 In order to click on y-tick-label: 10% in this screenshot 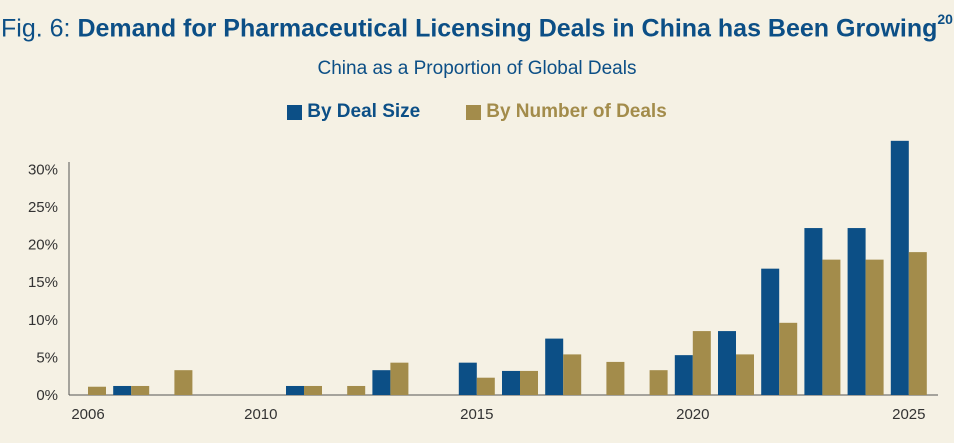, I will do `click(43, 320)`.